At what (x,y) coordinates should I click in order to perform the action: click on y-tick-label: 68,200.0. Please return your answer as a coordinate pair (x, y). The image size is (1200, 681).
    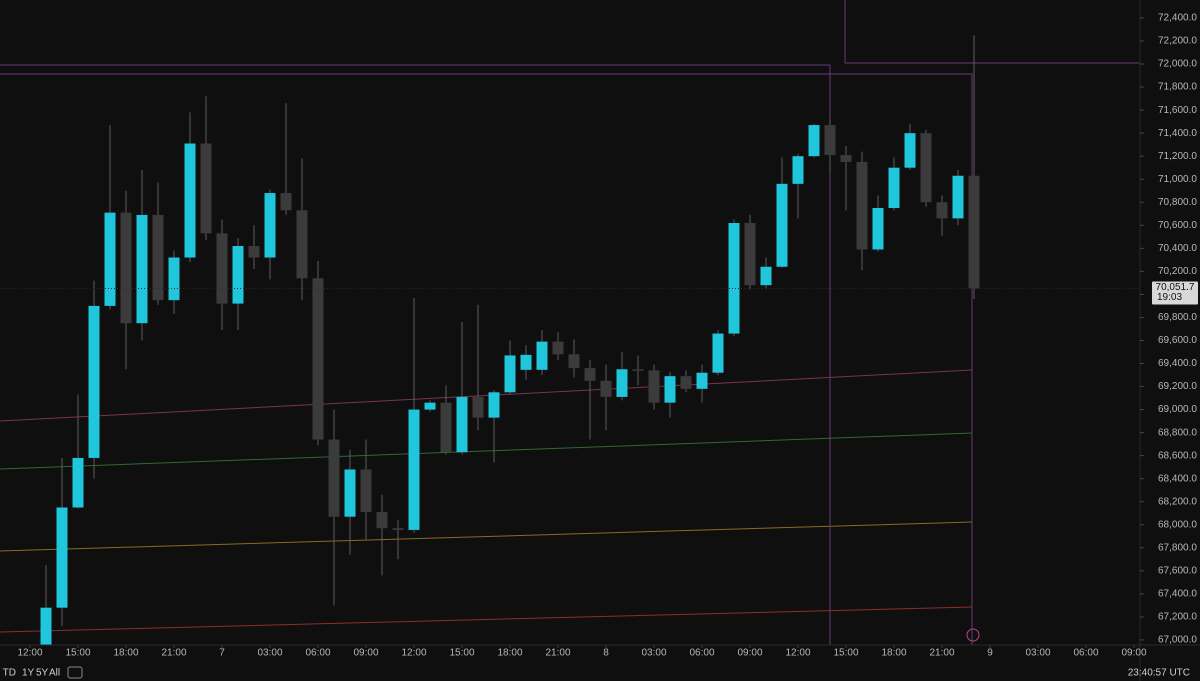
    Looking at the image, I should click on (1177, 501).